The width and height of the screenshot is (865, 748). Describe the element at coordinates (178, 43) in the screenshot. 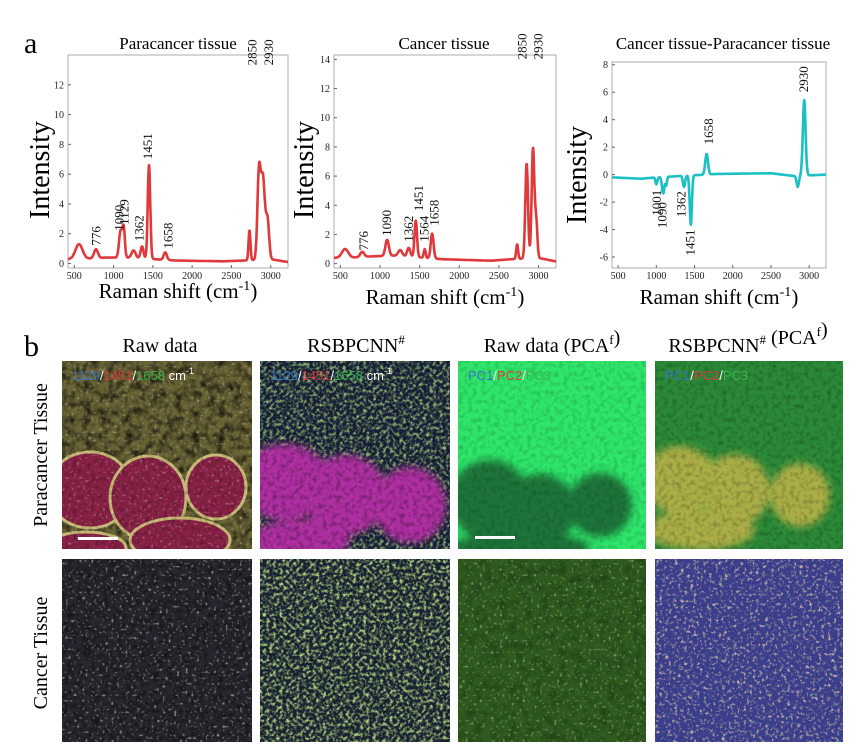

I see `chart-title: Paracancer tissue` at that location.